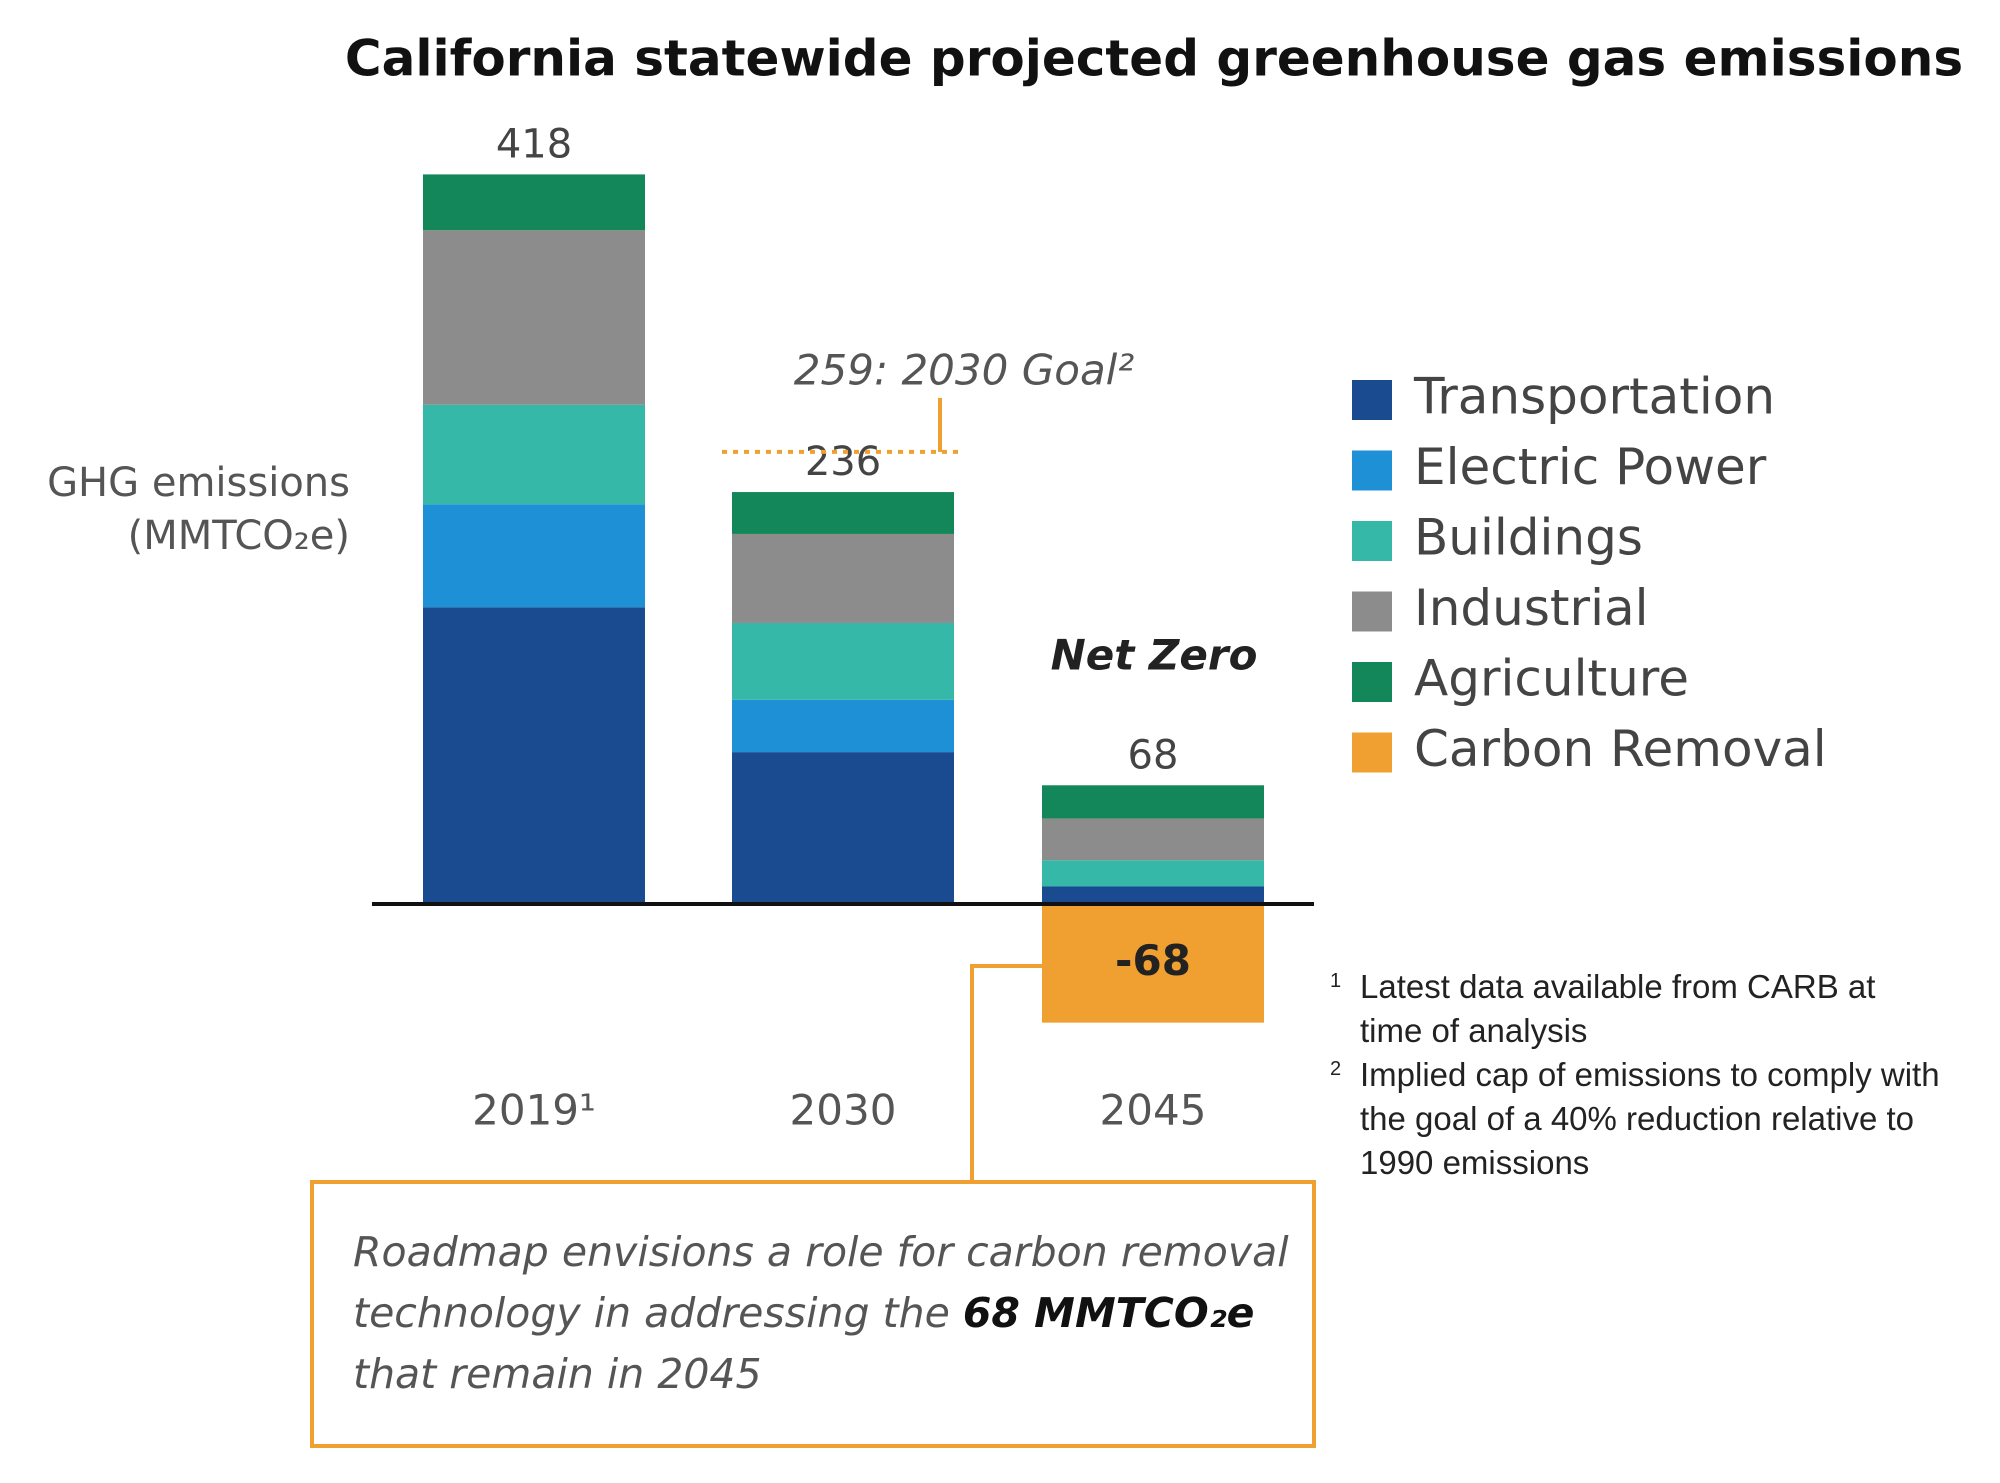 The height and width of the screenshot is (1483, 2000). Describe the element at coordinates (1336, 1069) in the screenshot. I see `footnote-marker: 2` at that location.